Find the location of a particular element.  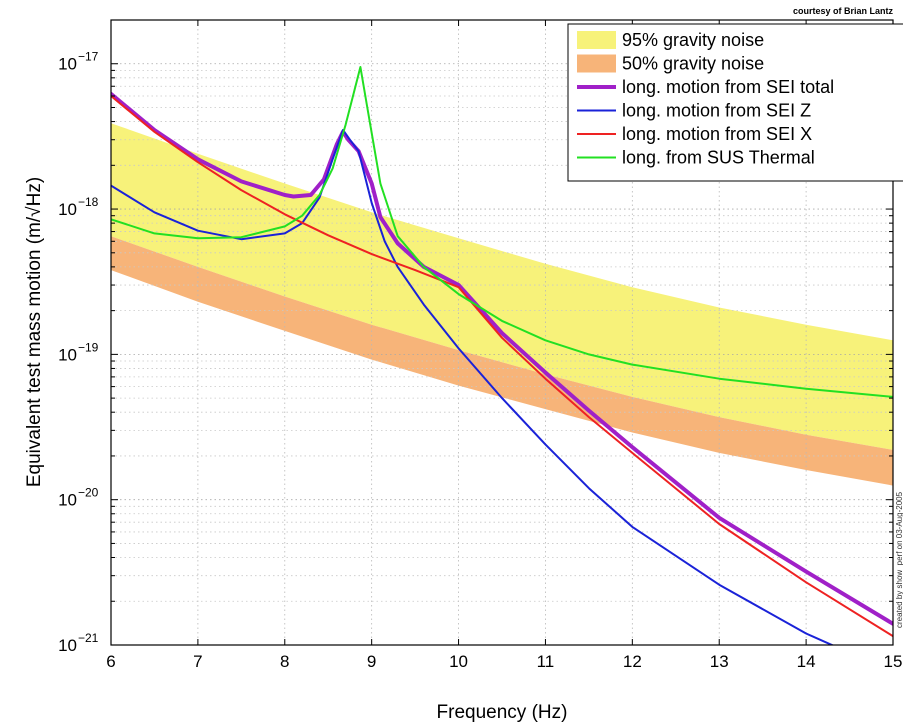

y-tick-exponent: −21 is located at coordinates (88, 638).